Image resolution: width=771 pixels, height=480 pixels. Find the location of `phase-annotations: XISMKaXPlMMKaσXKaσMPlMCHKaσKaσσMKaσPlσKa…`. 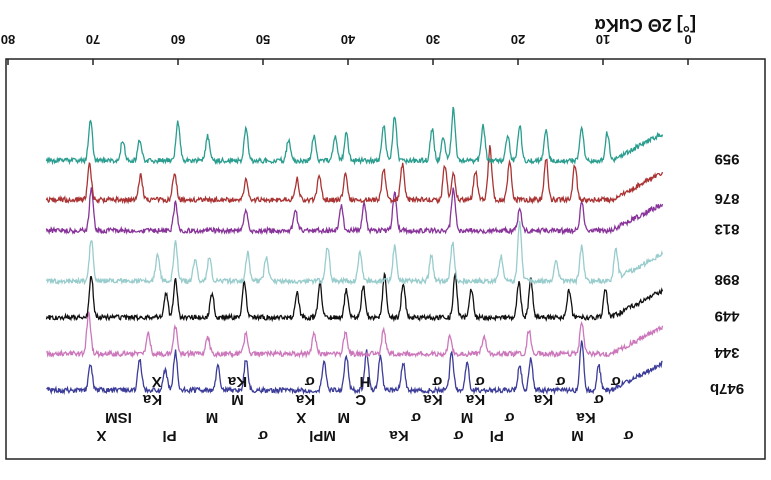

phase-annotations: XISMKaXPlMMKaσXKaσMPlMCHKaσKaσσMKaσPlσKa… is located at coordinates (364, 408).